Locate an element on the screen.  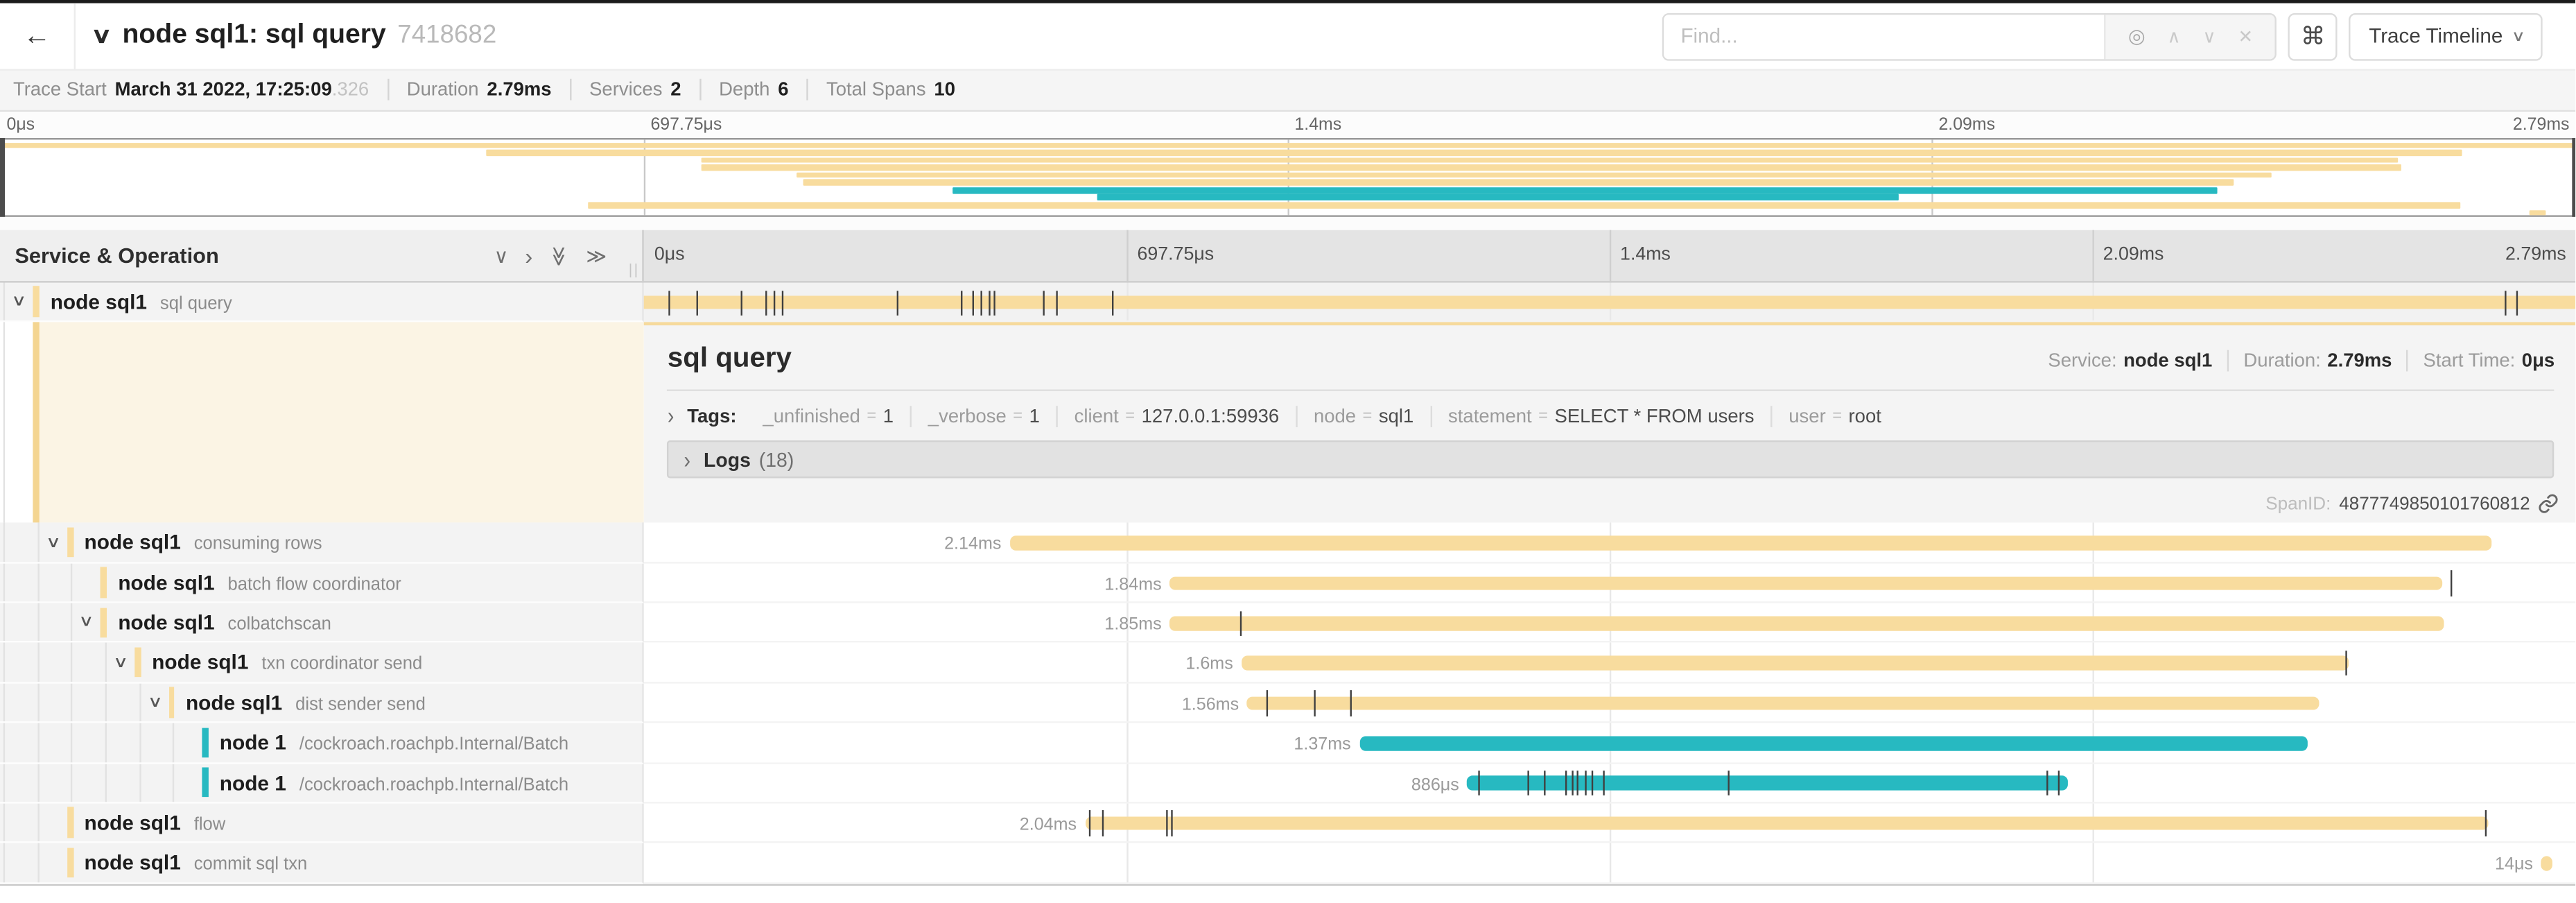
back-button: ← is located at coordinates (38, 35).